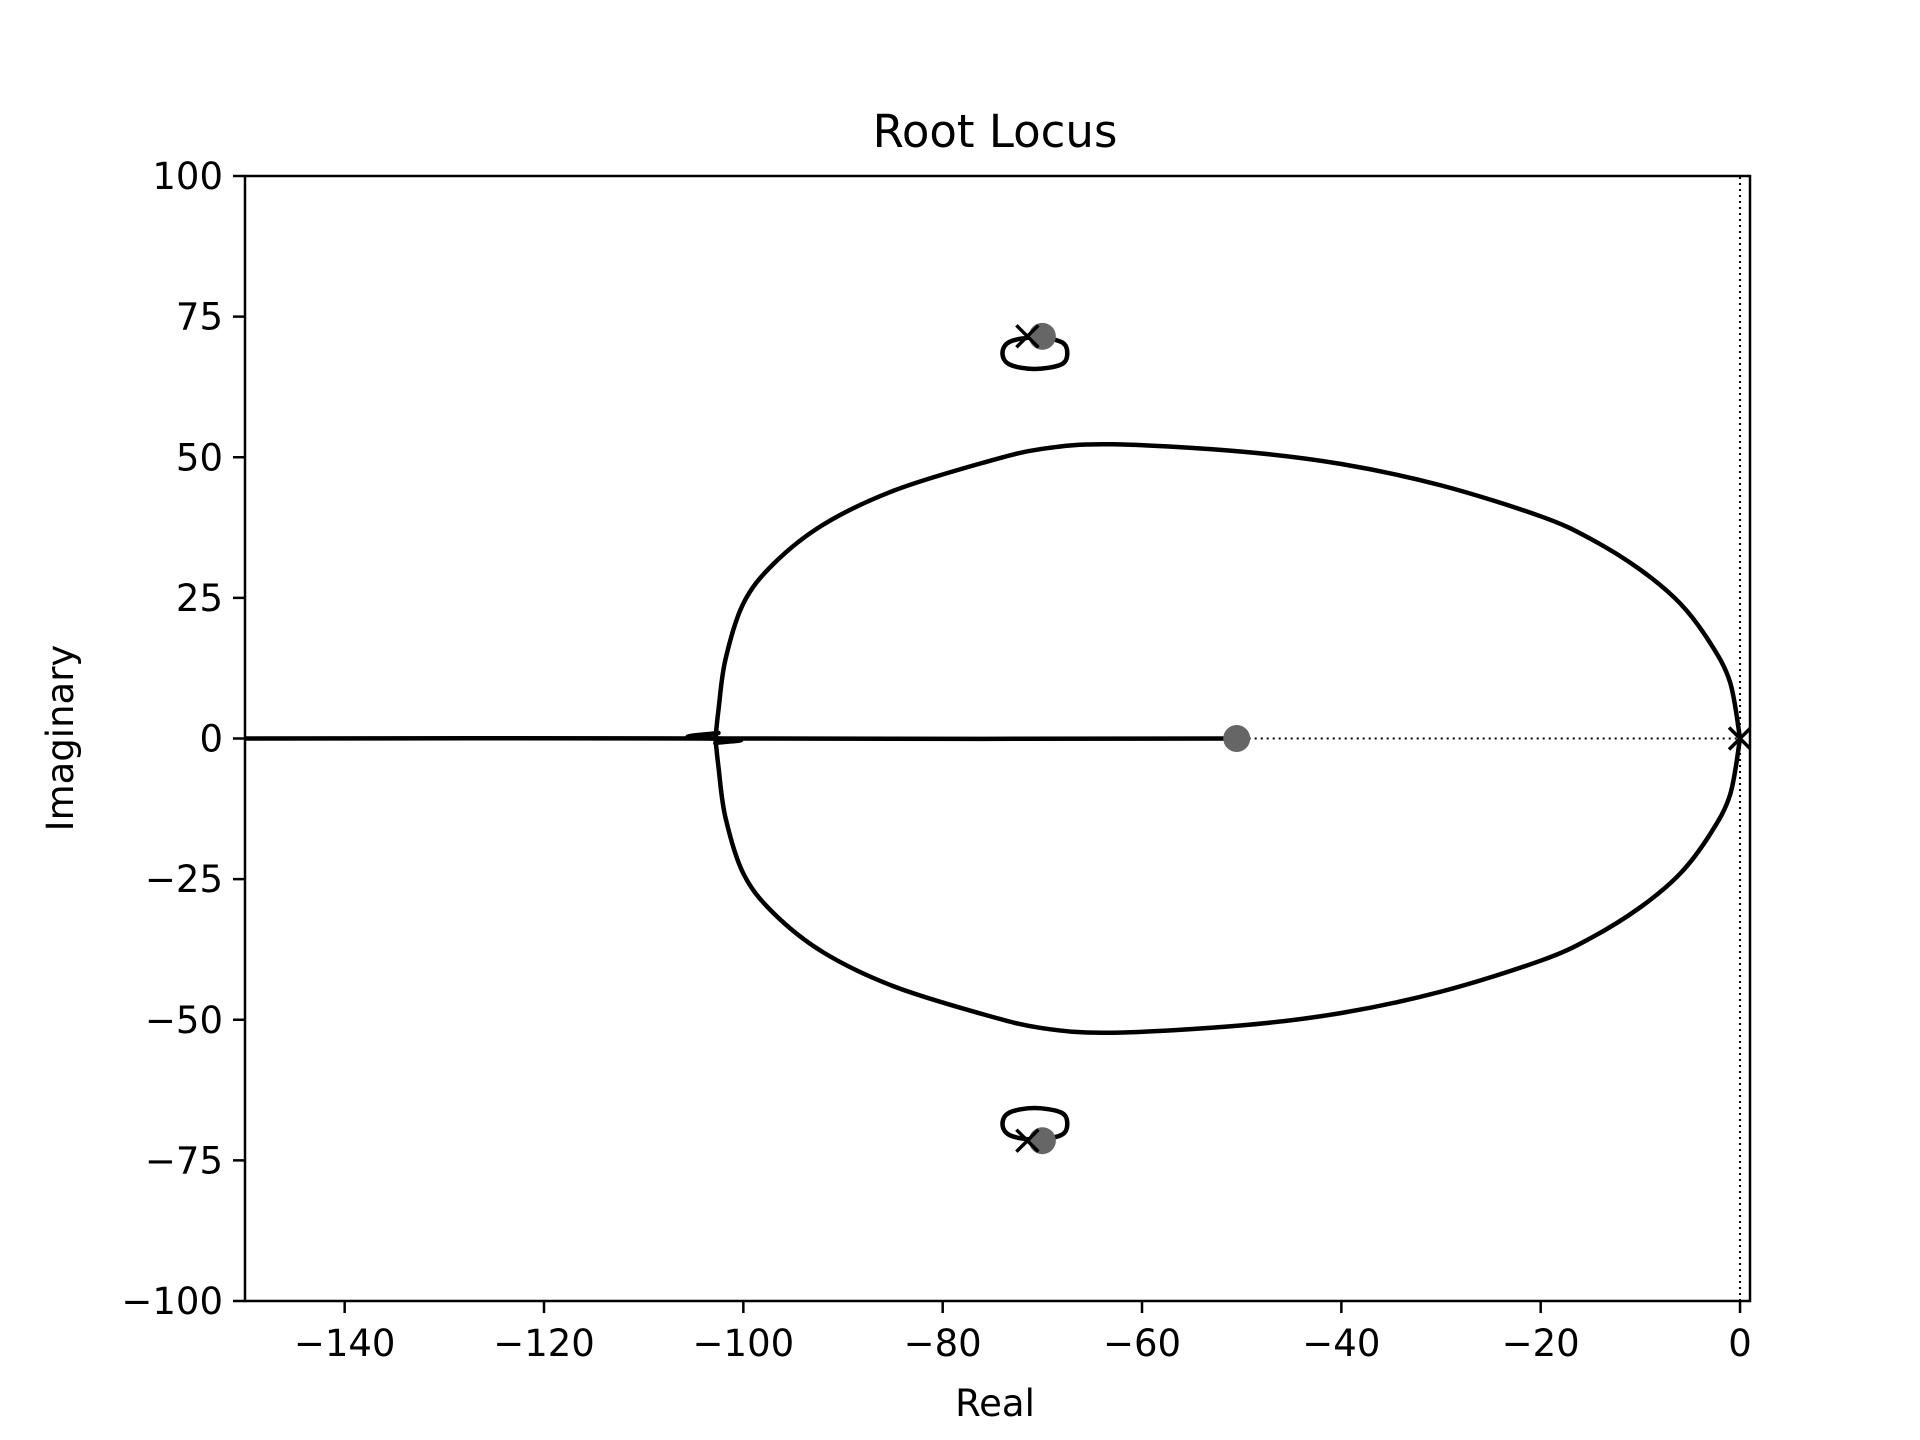 The height and width of the screenshot is (1440, 1920). I want to click on y-tick-label-7: −75, so click(184, 1160).